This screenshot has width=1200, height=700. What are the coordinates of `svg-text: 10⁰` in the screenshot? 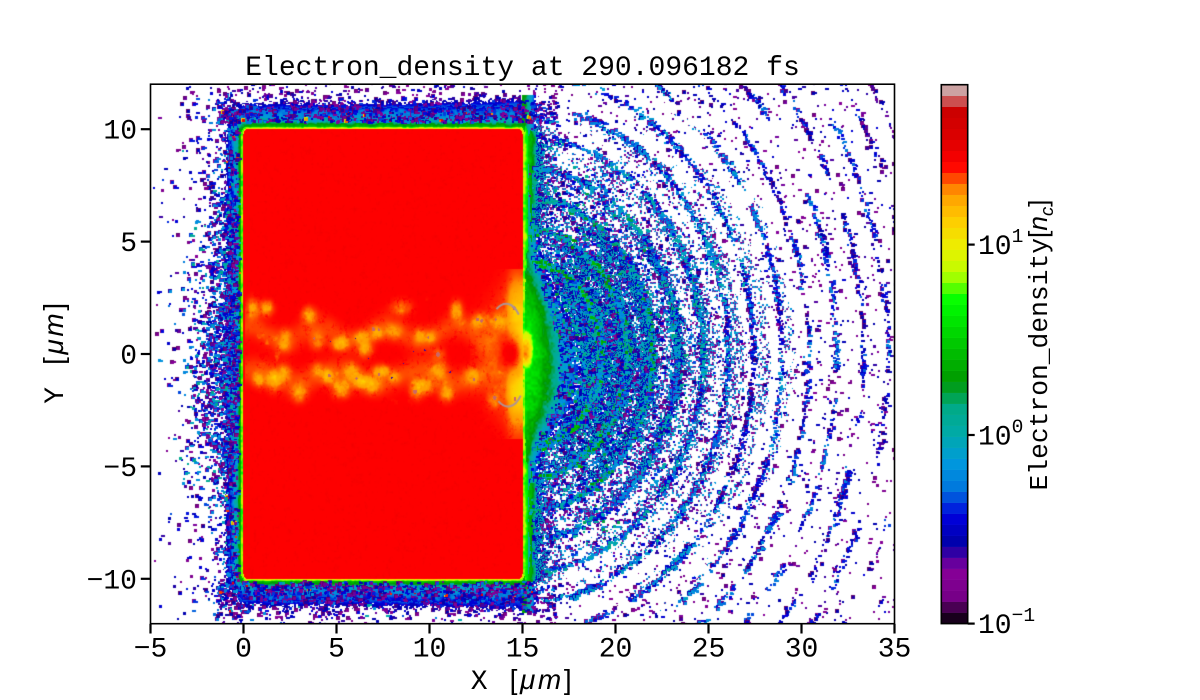 It's located at (1000, 435).